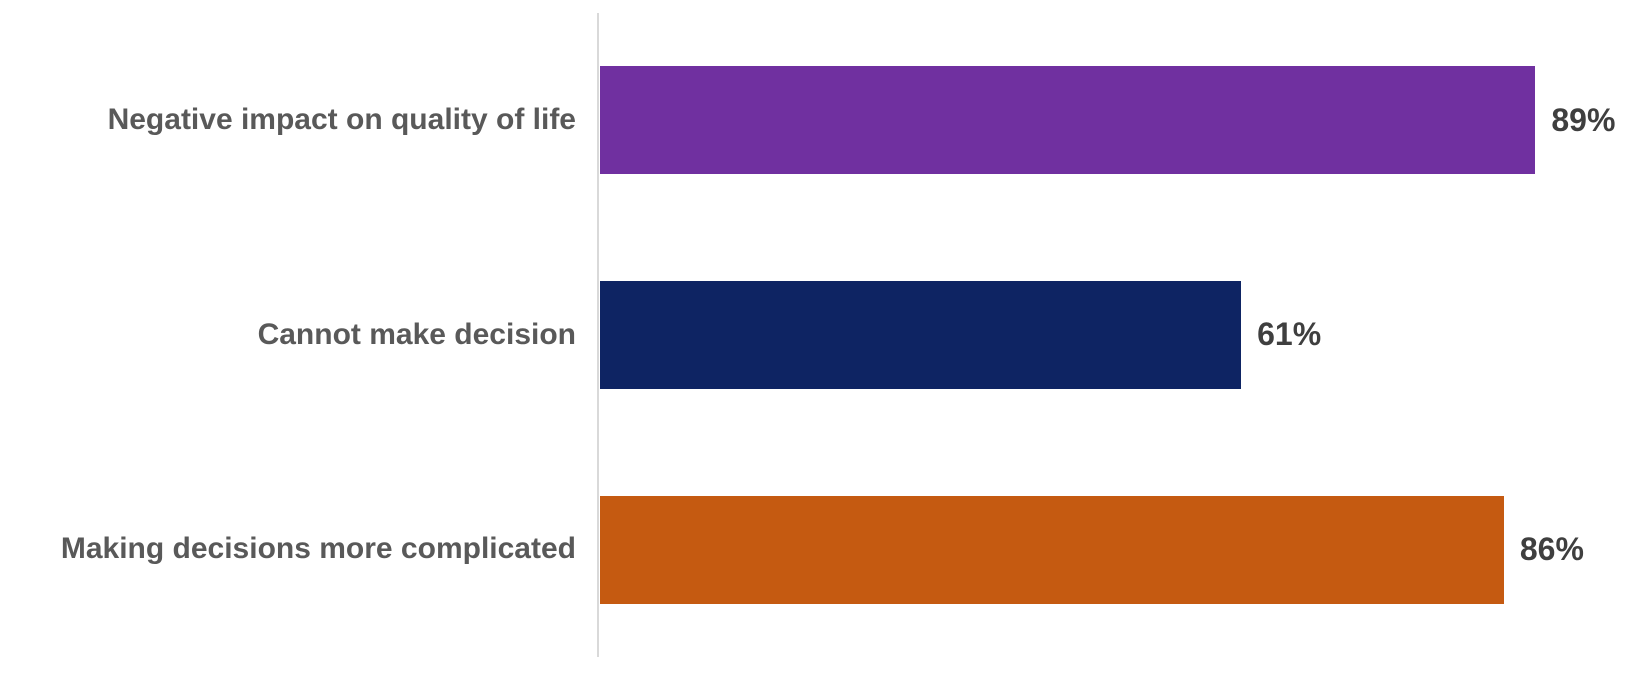 This screenshot has width=1651, height=681. What do you see at coordinates (1583, 119) in the screenshot?
I see `value-label: 89%` at bounding box center [1583, 119].